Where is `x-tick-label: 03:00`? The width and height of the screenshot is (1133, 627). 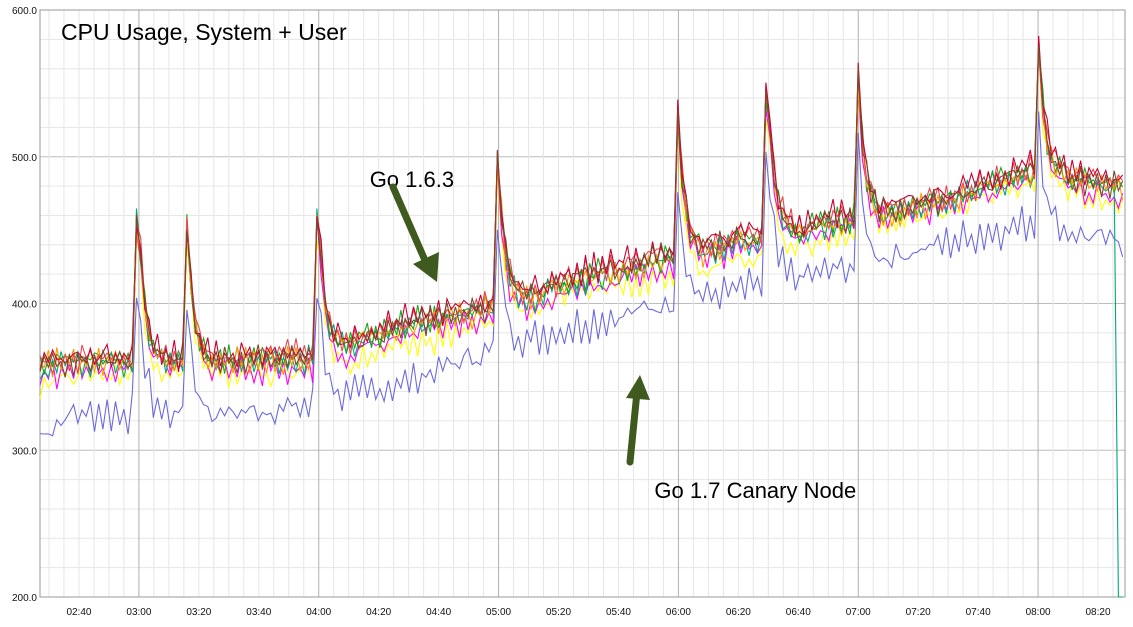
x-tick-label: 03:00 is located at coordinates (138, 612).